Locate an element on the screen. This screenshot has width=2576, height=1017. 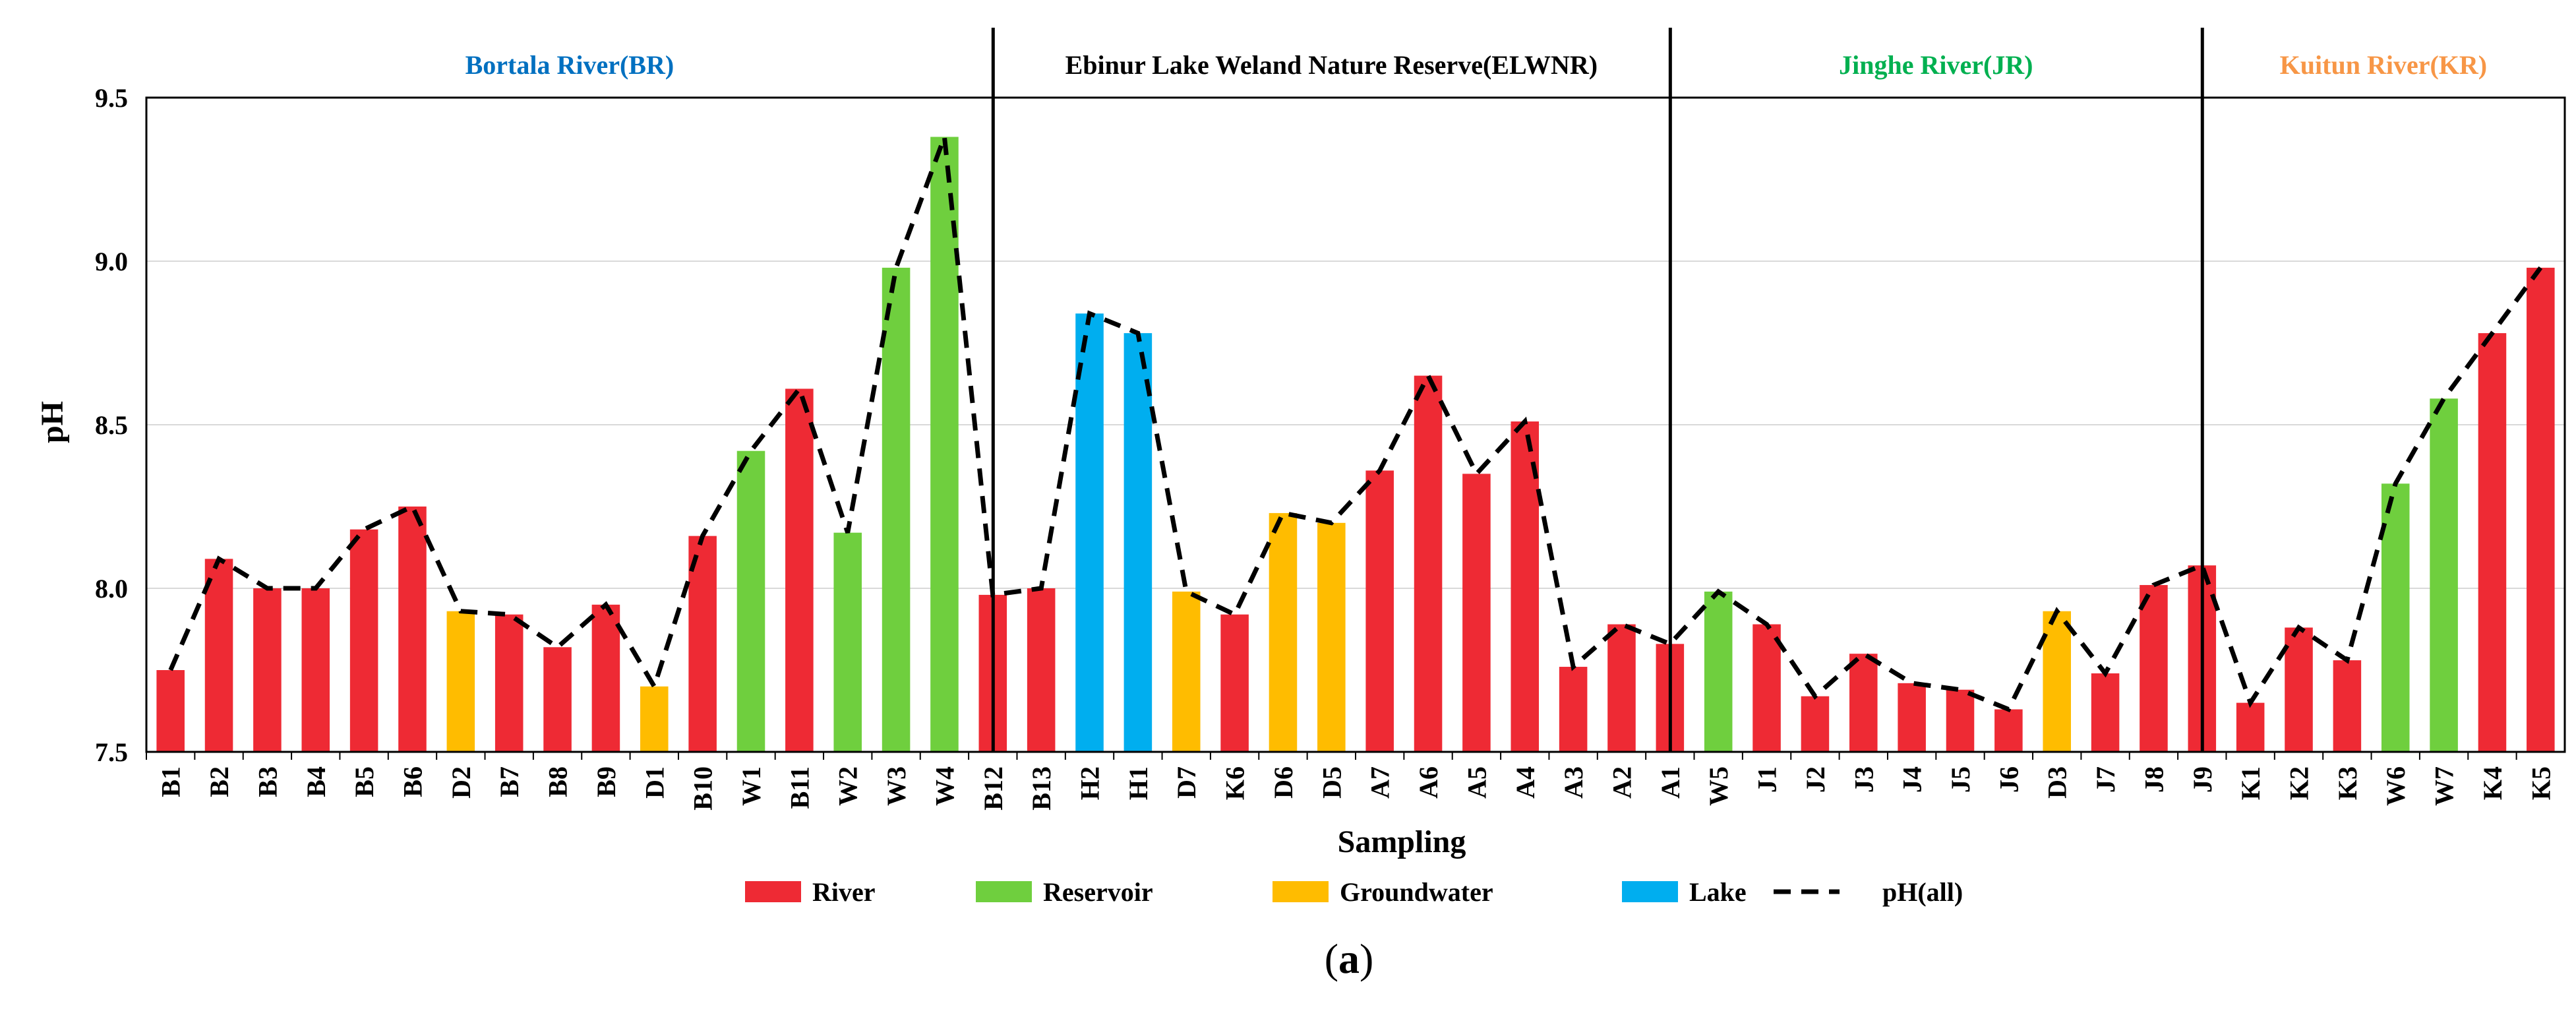
x-tick-label: B9 is located at coordinates (606, 781).